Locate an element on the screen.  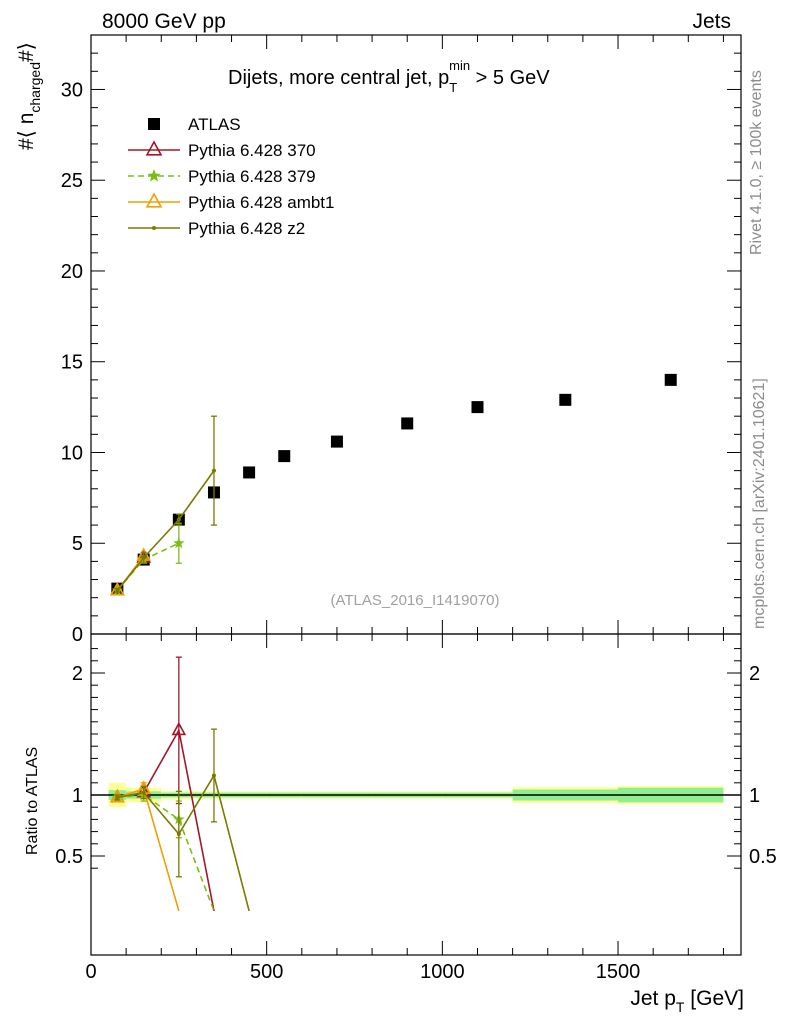
x-tick-label: 1000 is located at coordinates (442, 972).